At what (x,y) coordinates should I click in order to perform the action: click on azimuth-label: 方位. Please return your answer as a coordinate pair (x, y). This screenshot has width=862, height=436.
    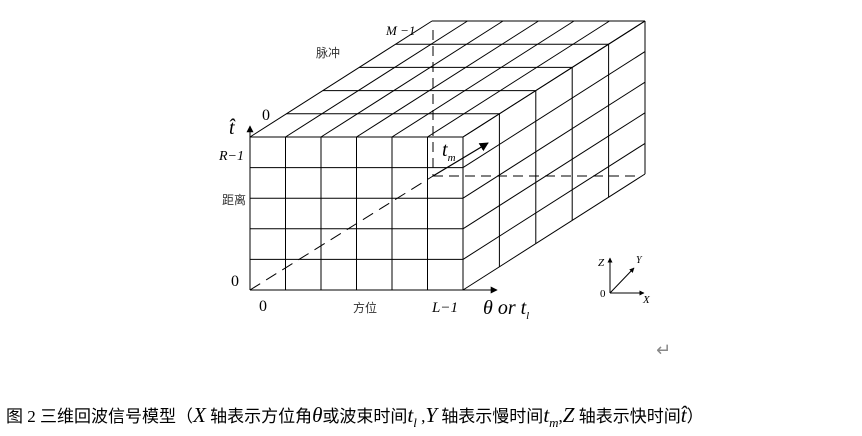
    Looking at the image, I should click on (365, 307).